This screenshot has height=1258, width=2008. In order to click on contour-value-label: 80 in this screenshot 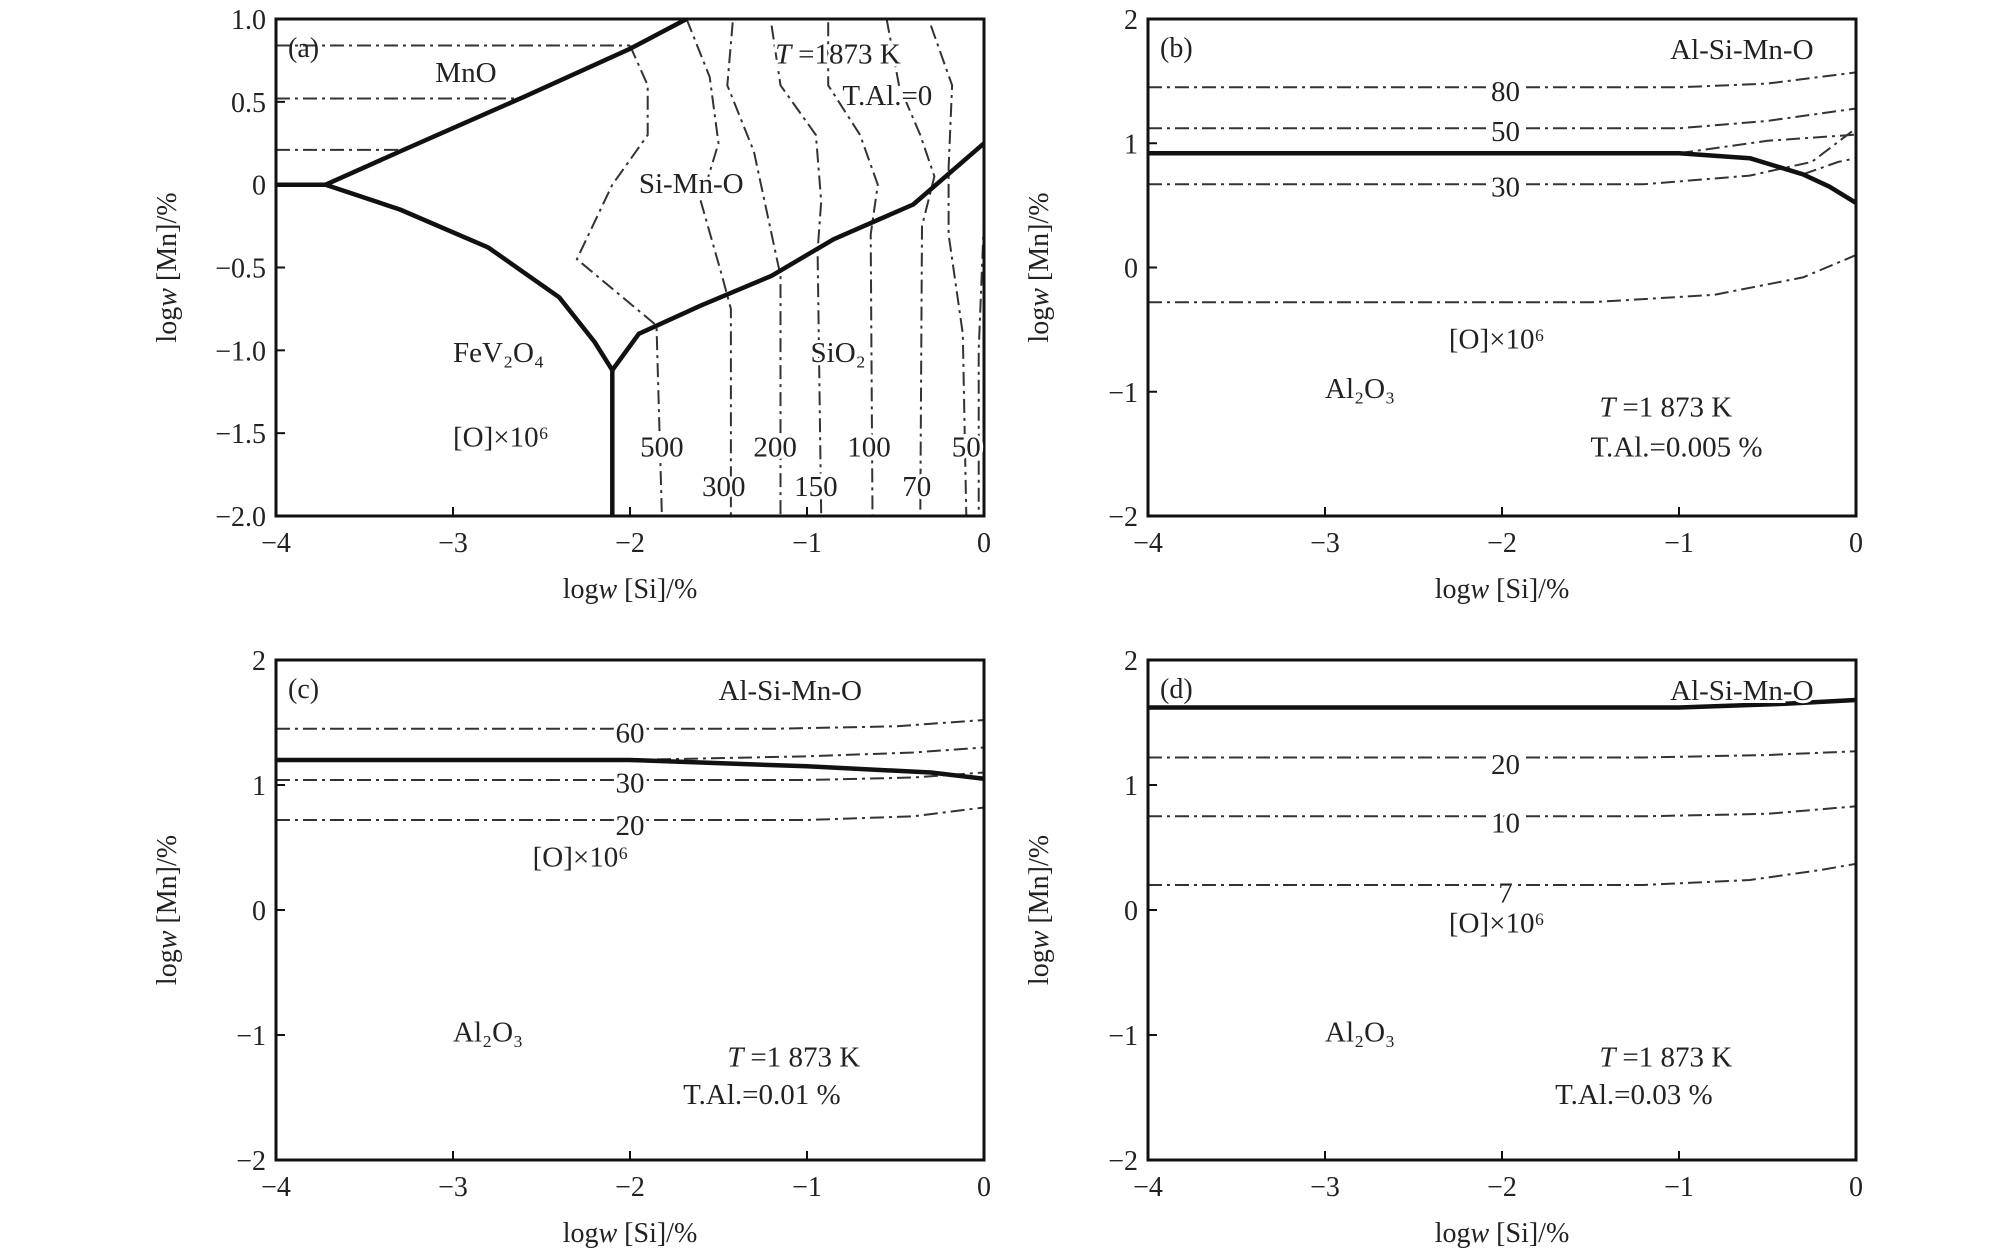, I will do `click(1505, 92)`.